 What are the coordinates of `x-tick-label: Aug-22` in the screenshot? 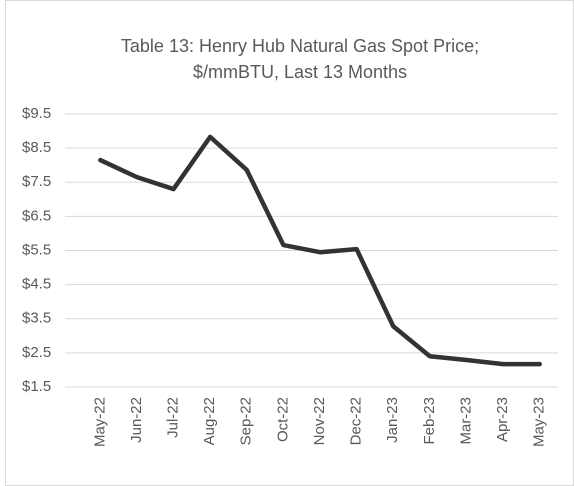 It's located at (209, 421).